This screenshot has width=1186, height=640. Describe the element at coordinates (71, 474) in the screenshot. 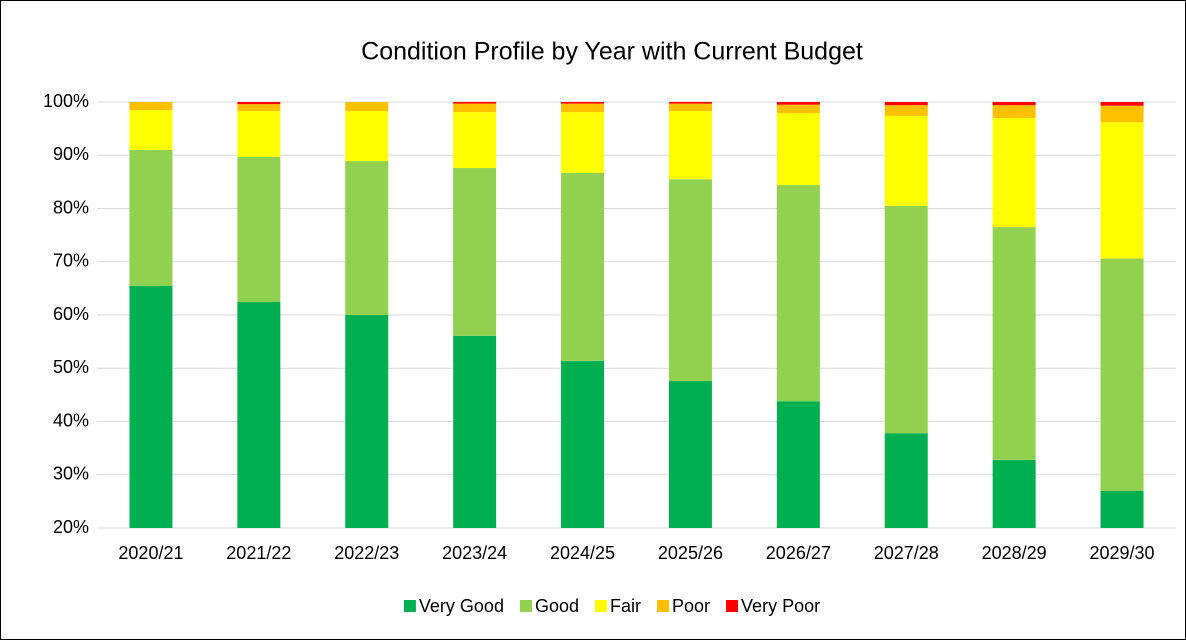

I see `y-tick-label: 30%` at that location.